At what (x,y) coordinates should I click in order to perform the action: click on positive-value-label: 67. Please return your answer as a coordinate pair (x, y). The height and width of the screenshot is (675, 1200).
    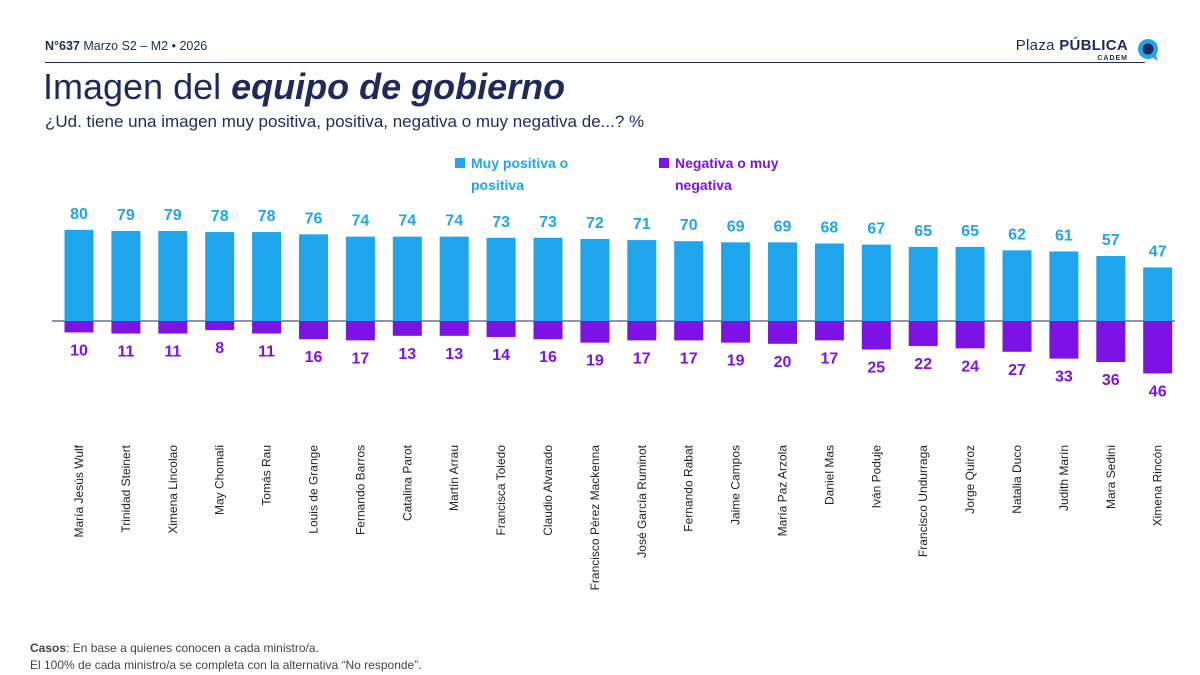
    Looking at the image, I should click on (876, 229).